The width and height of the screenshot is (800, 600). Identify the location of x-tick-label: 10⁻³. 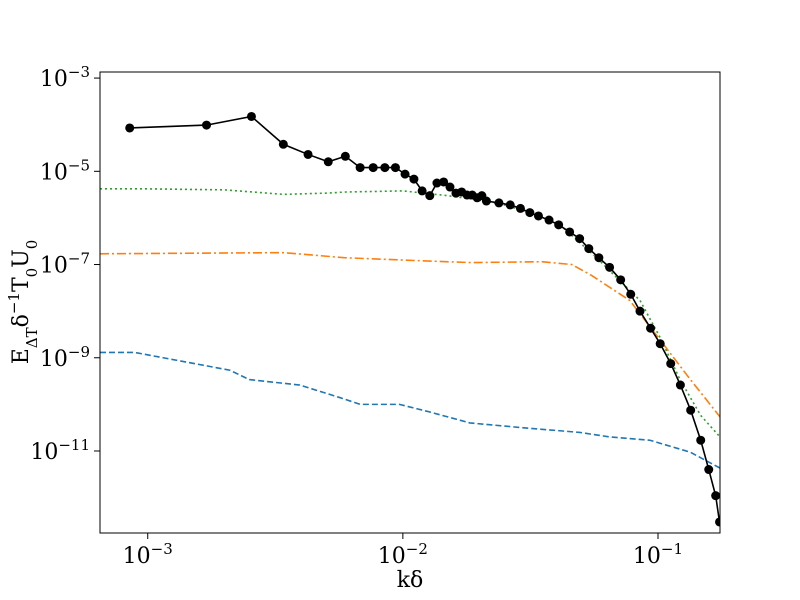
(148, 554).